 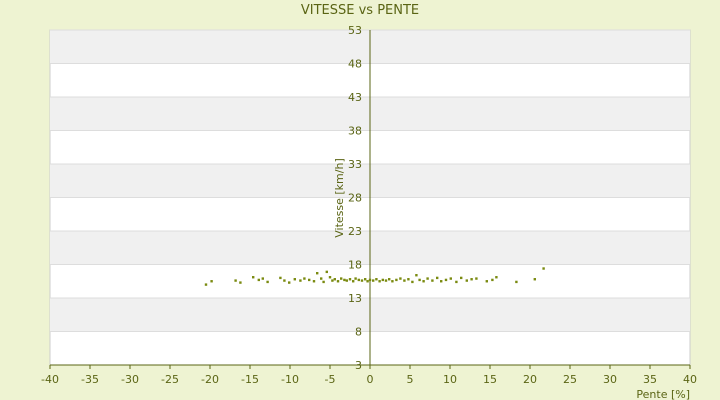 What do you see at coordinates (170, 379) in the screenshot?
I see `x-tick-label: -25` at bounding box center [170, 379].